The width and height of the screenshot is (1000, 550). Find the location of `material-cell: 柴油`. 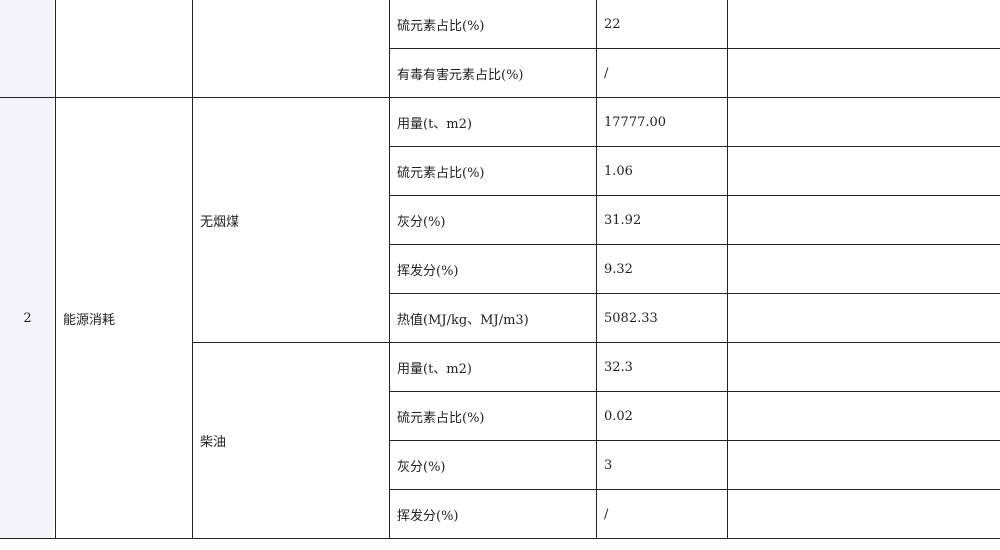

material-cell: 柴油 is located at coordinates (291, 440).